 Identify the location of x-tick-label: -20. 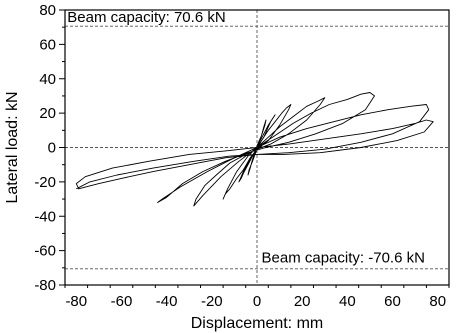
(212, 301).